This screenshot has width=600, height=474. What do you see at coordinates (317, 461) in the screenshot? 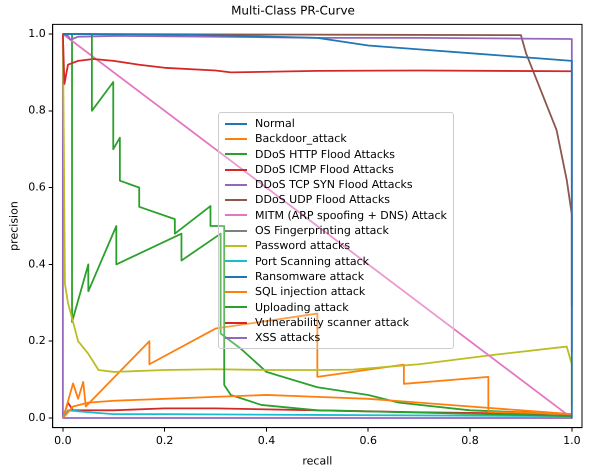
I see `x-axis-title: recall` at bounding box center [317, 461].